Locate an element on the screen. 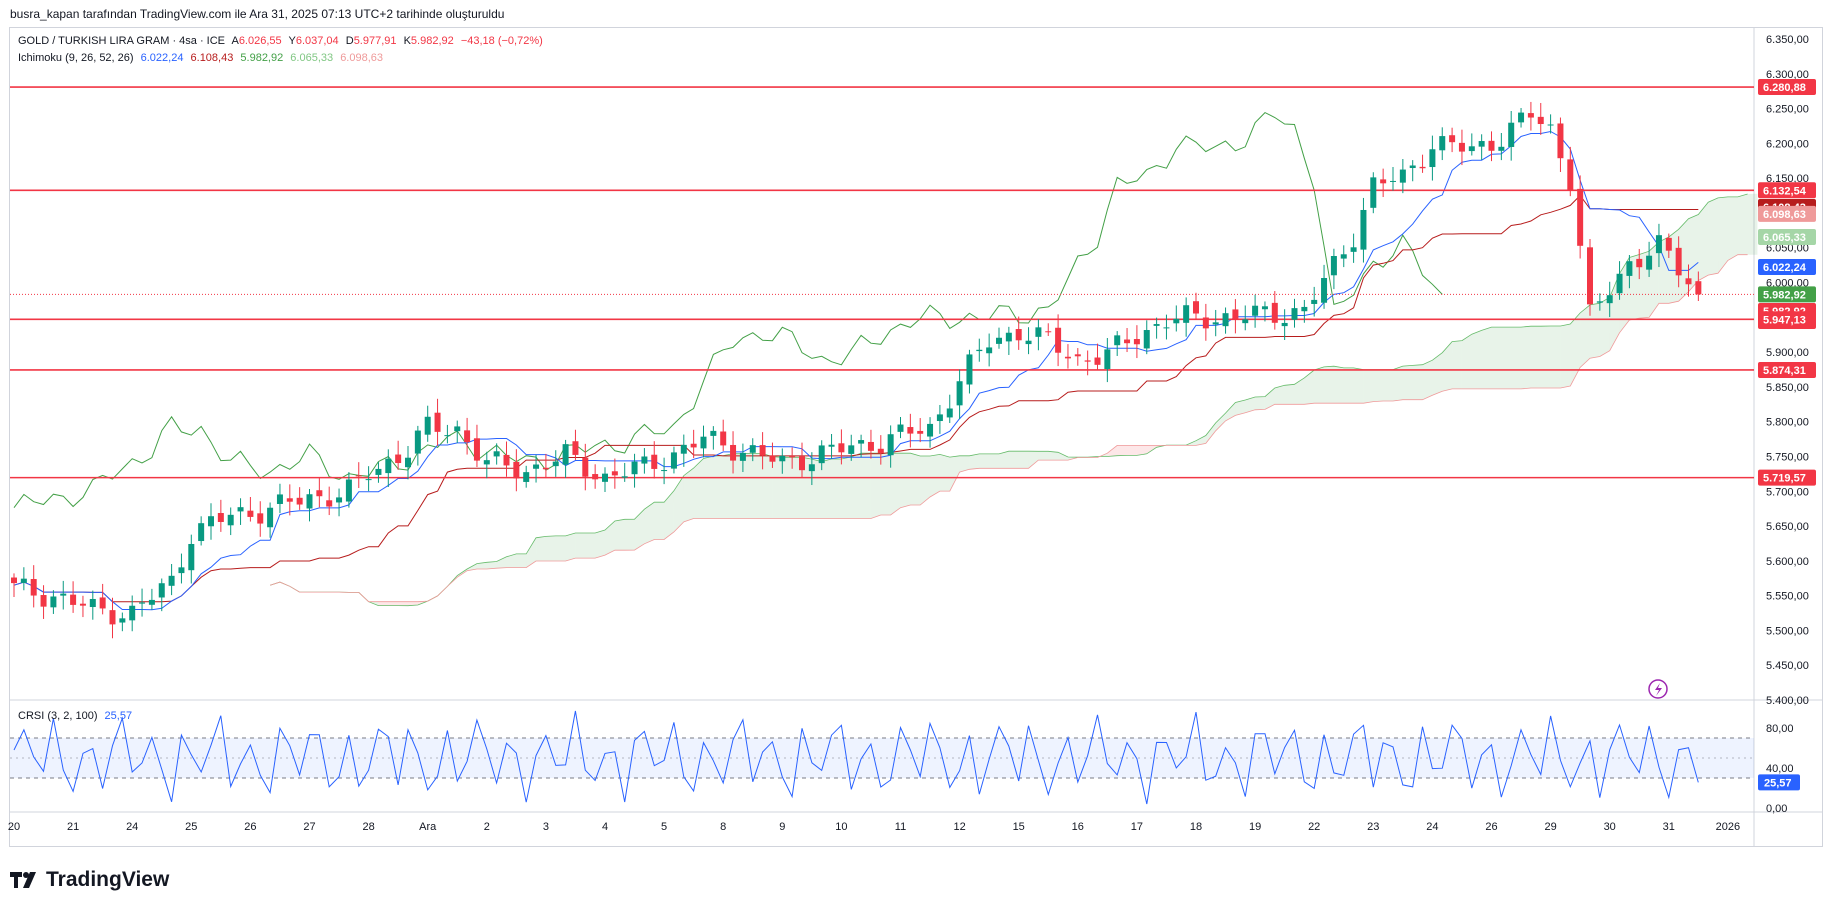 The width and height of the screenshot is (1835, 909). price-label-text: 5.982,92 is located at coordinates (1784, 295).